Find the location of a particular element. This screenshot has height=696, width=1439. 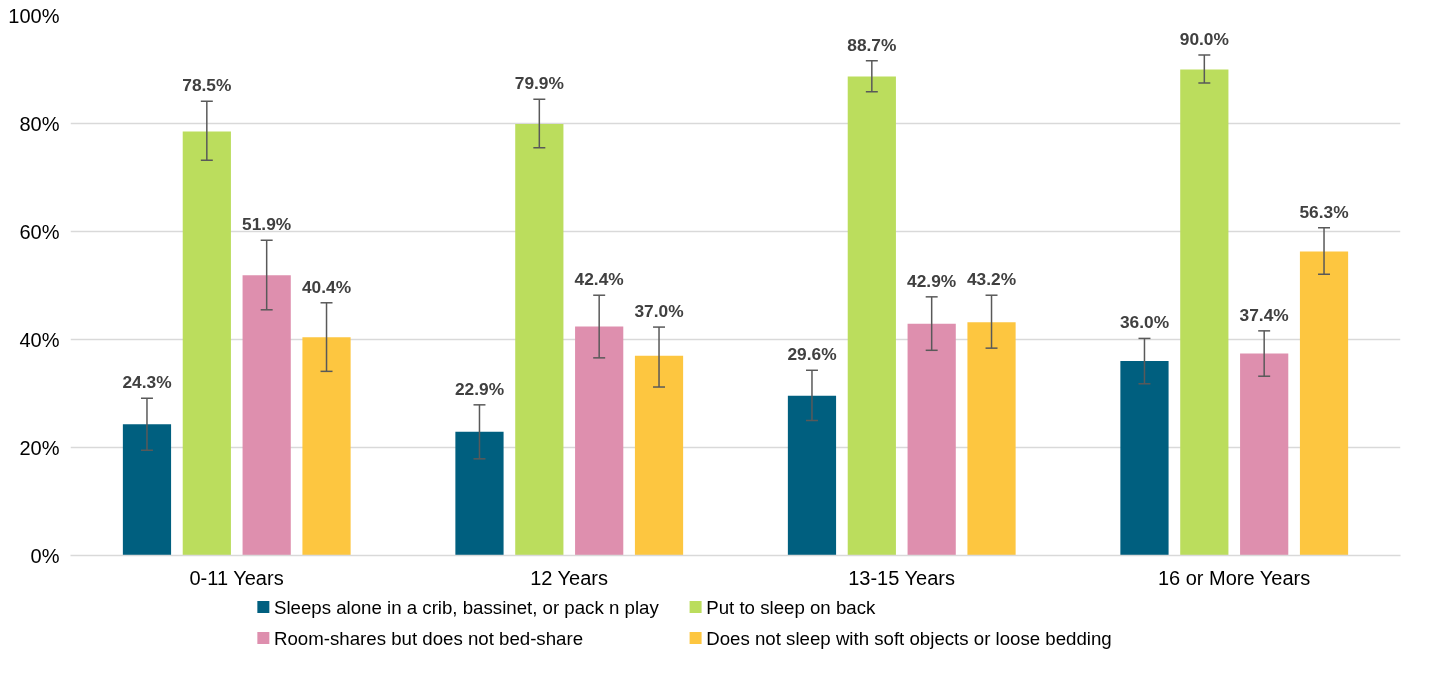

legend-label: Sleeps alone in a crib, bassinet, or pack n play is located at coordinates (466, 607).